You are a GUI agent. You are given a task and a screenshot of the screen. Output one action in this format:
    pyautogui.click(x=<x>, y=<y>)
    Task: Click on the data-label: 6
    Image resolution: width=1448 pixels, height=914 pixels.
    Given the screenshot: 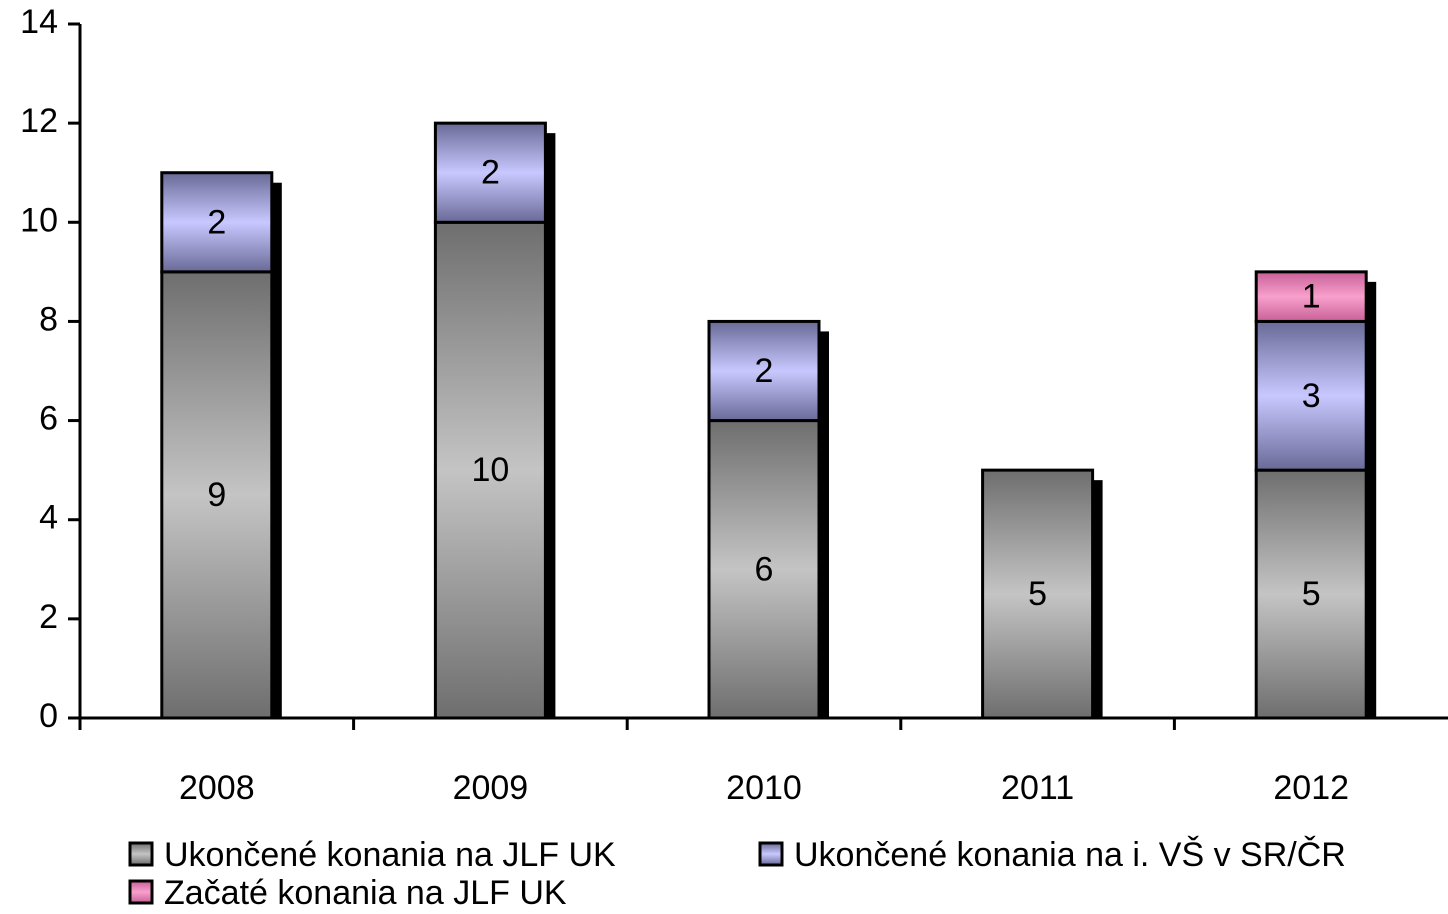 What is the action you would take?
    pyautogui.click(x=764, y=569)
    